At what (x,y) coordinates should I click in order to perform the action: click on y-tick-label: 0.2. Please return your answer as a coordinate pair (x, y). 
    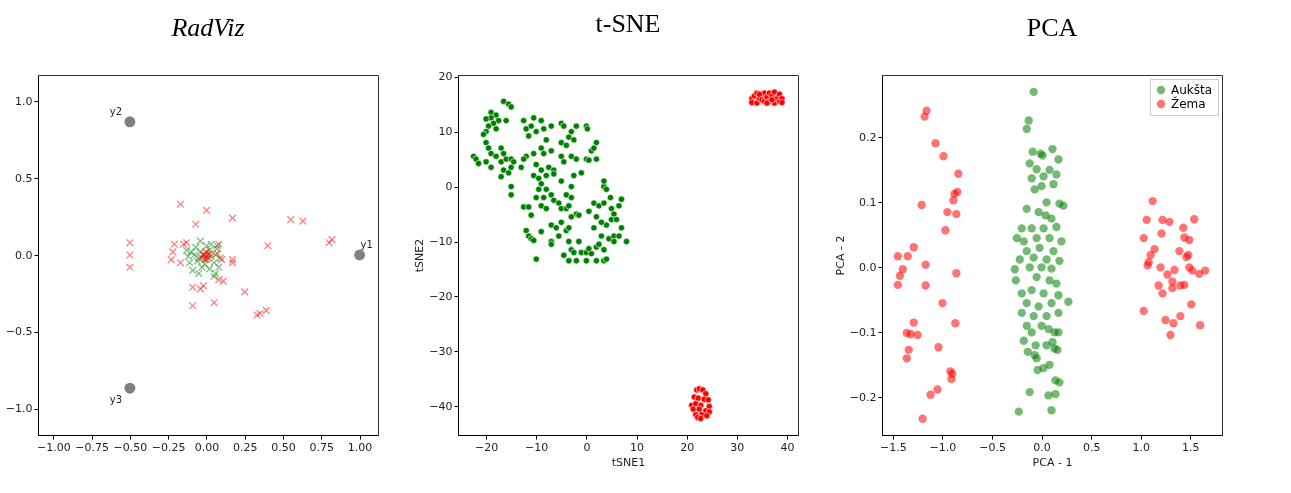
    Looking at the image, I should click on (868, 137).